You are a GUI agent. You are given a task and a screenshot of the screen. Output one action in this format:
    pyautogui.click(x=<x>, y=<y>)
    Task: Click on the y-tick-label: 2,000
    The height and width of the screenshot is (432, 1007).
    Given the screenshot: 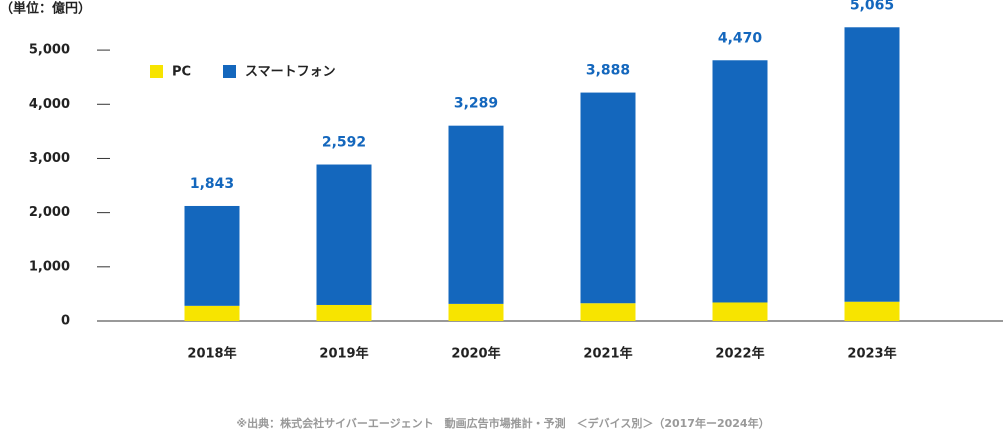 What is the action you would take?
    pyautogui.click(x=49, y=212)
    